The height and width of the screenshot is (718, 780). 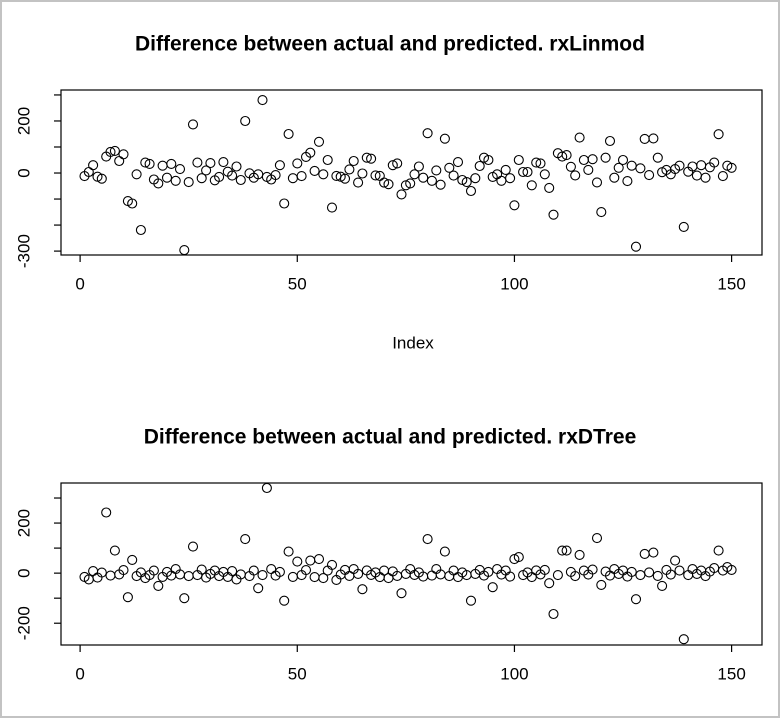 What do you see at coordinates (297, 674) in the screenshot?
I see `x-tick-label: 50` at bounding box center [297, 674].